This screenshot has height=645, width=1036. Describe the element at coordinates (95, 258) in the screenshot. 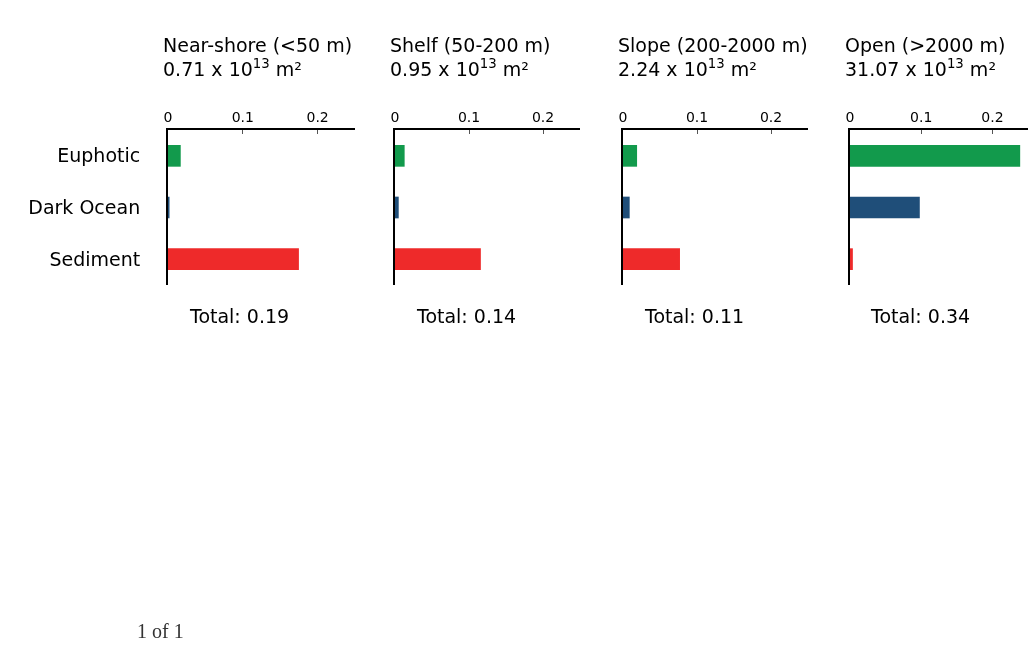

I see `y-tick-label: Sediment` at that location.